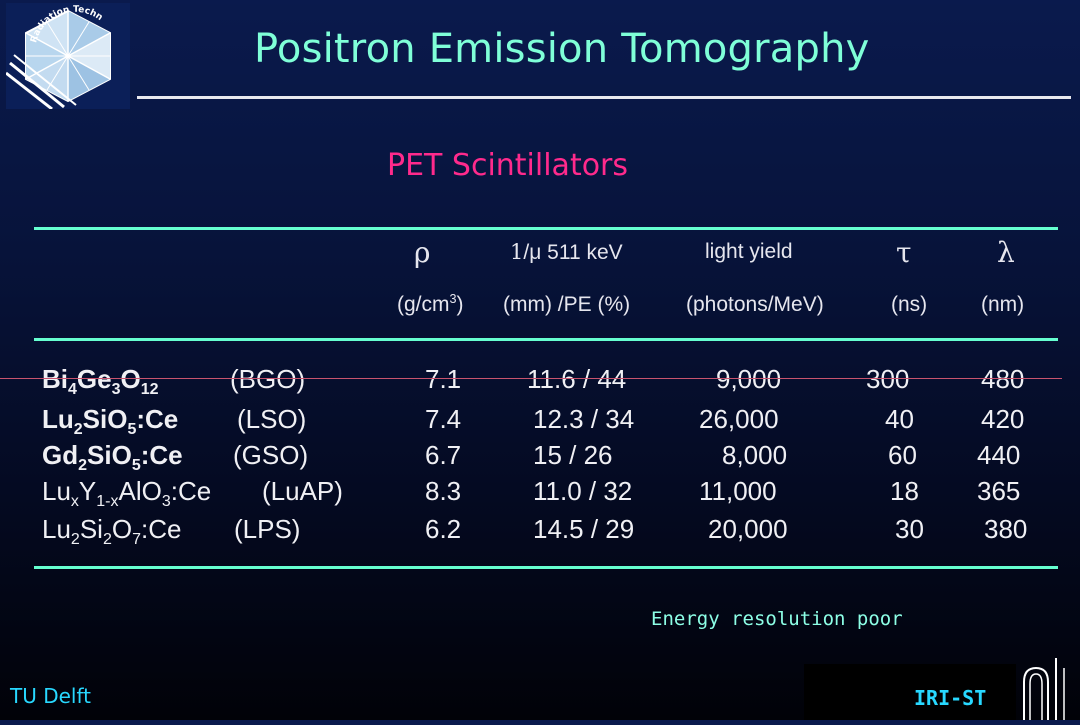 This screenshot has width=1080, height=725. I want to click on unit-tau: (ns), so click(909, 304).